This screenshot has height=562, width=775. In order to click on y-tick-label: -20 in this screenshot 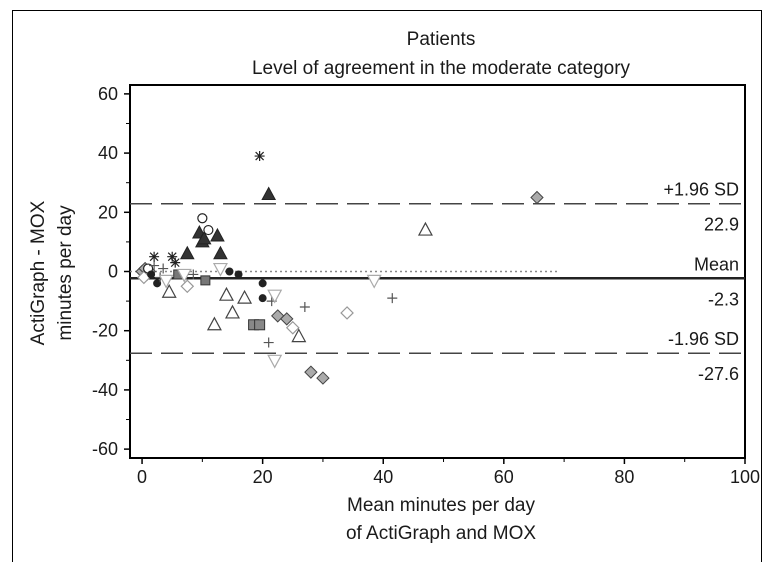, I will do `click(105, 331)`.